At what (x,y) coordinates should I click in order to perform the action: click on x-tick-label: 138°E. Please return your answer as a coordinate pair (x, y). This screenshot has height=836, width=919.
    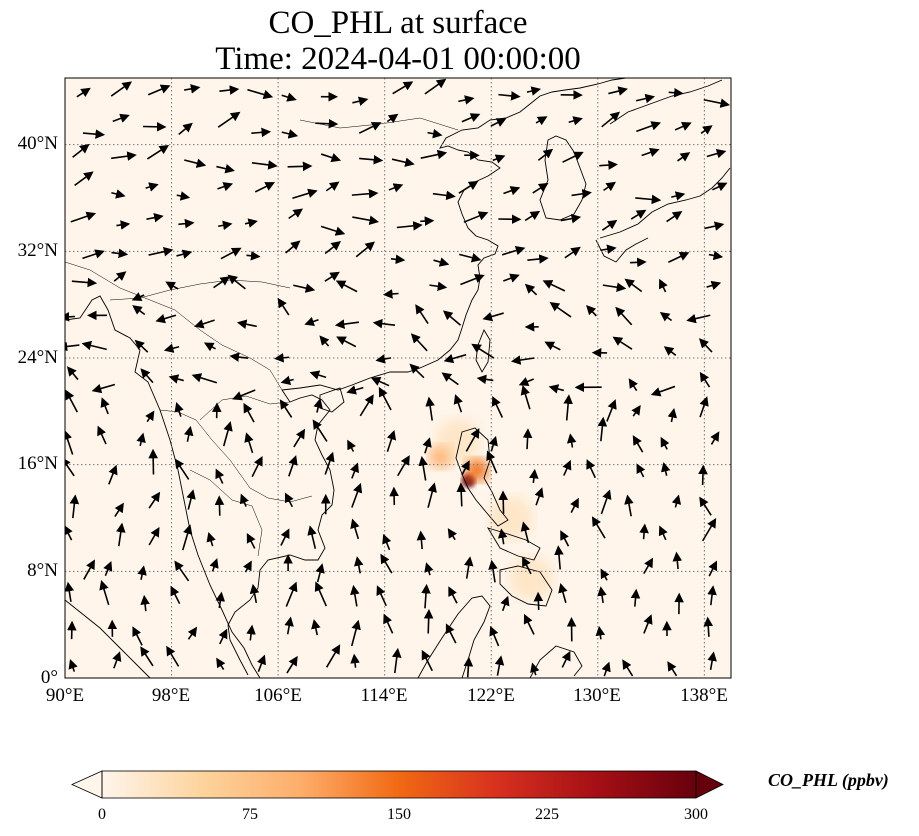
    Looking at the image, I should click on (704, 695).